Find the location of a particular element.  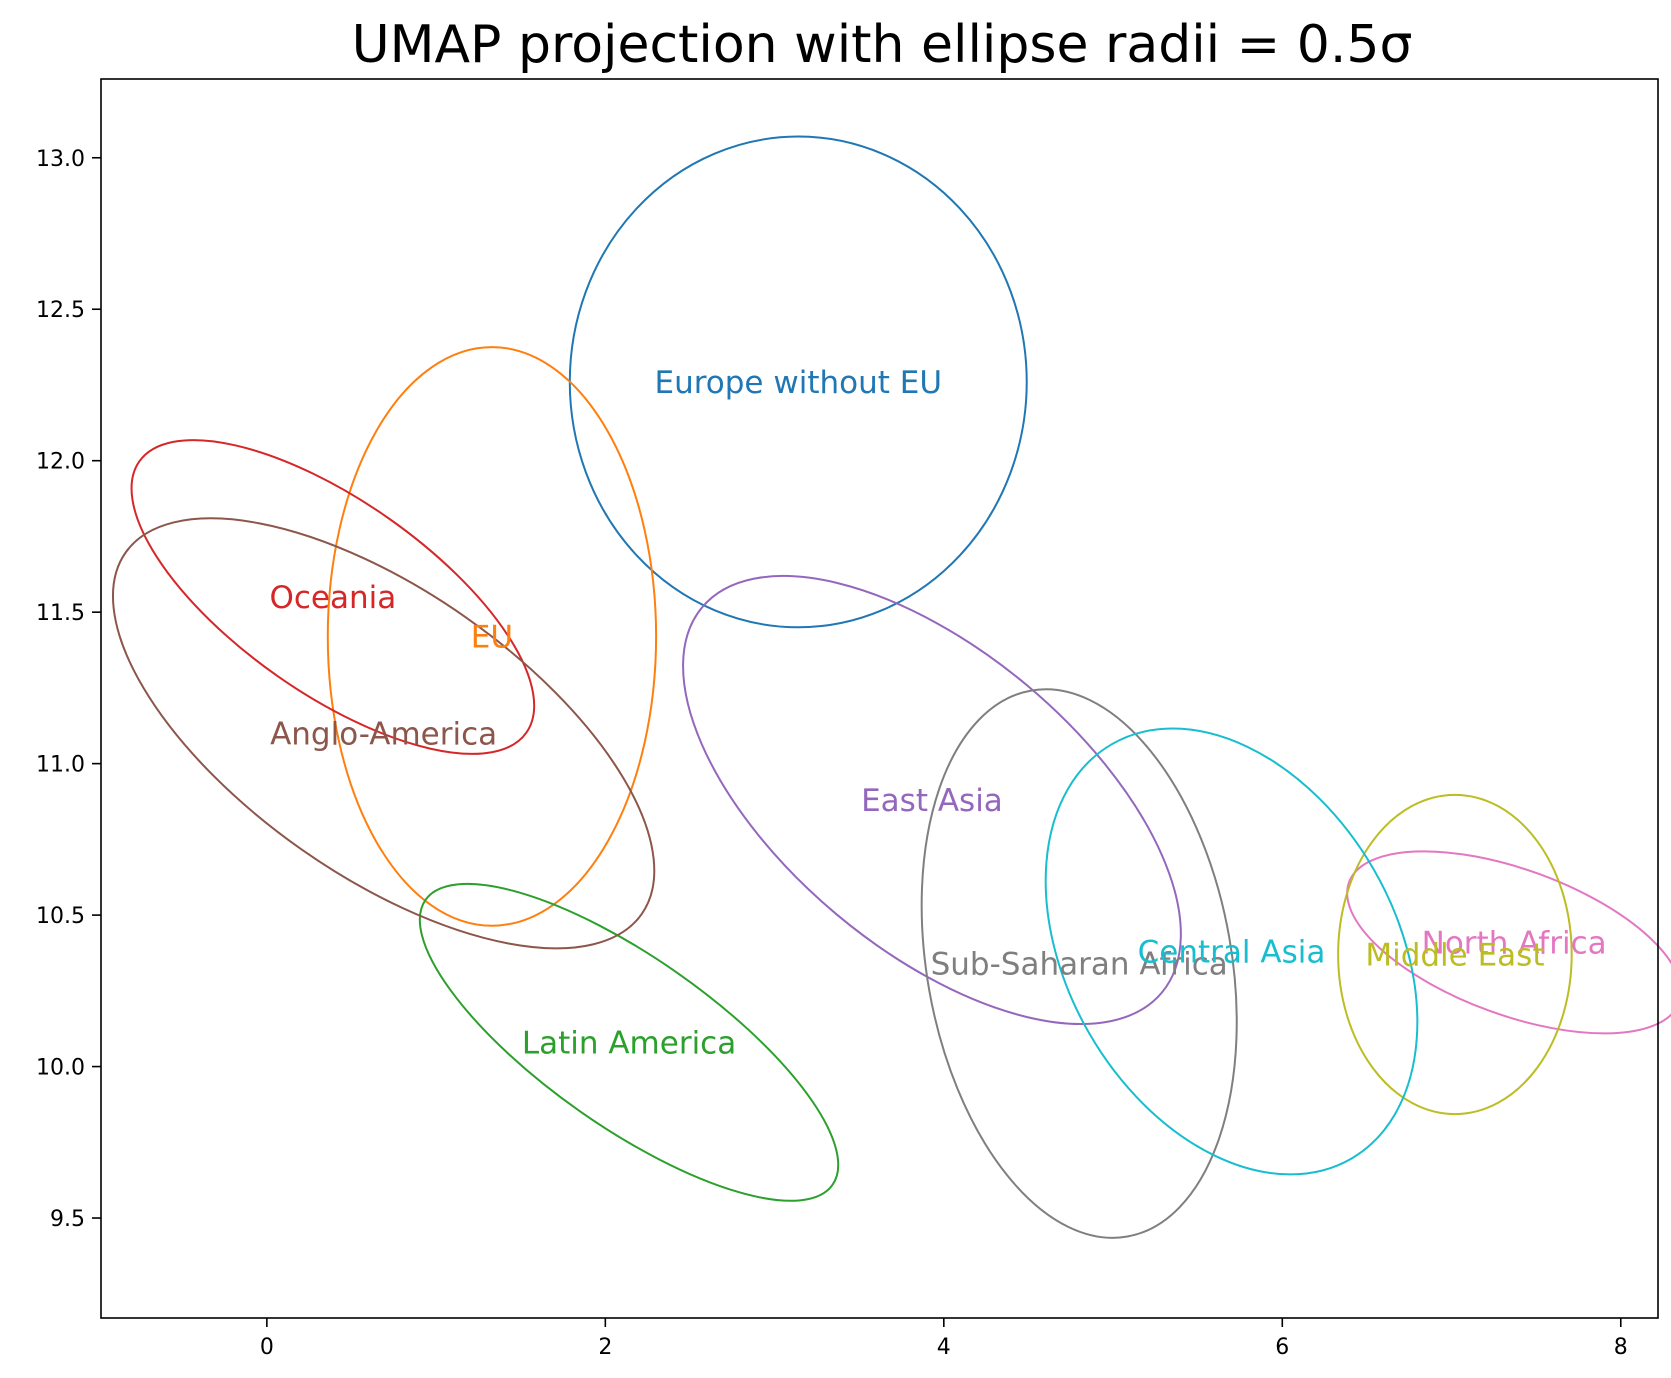

x-tick-label: 4 is located at coordinates (944, 1347).